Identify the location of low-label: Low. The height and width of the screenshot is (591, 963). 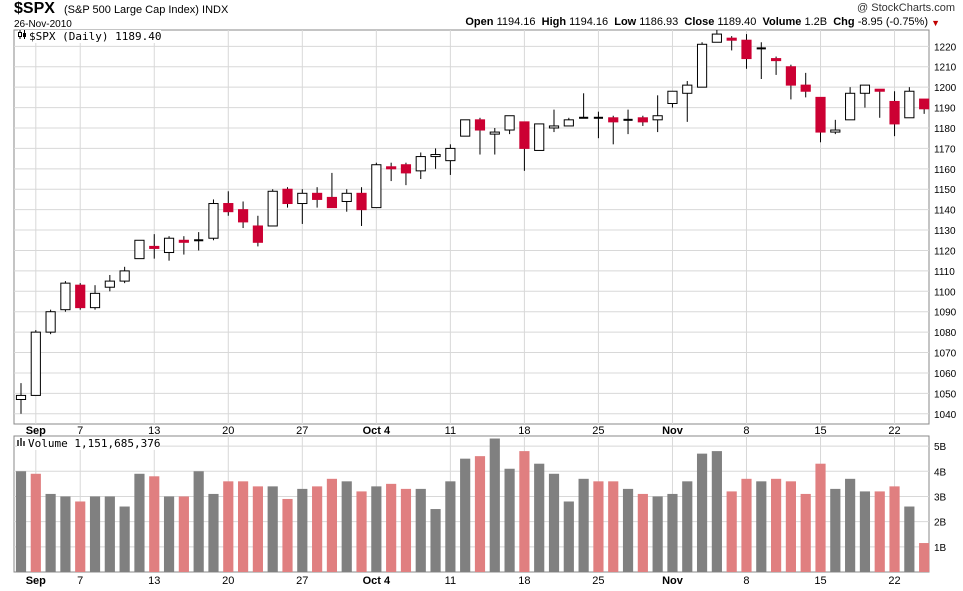
(625, 22).